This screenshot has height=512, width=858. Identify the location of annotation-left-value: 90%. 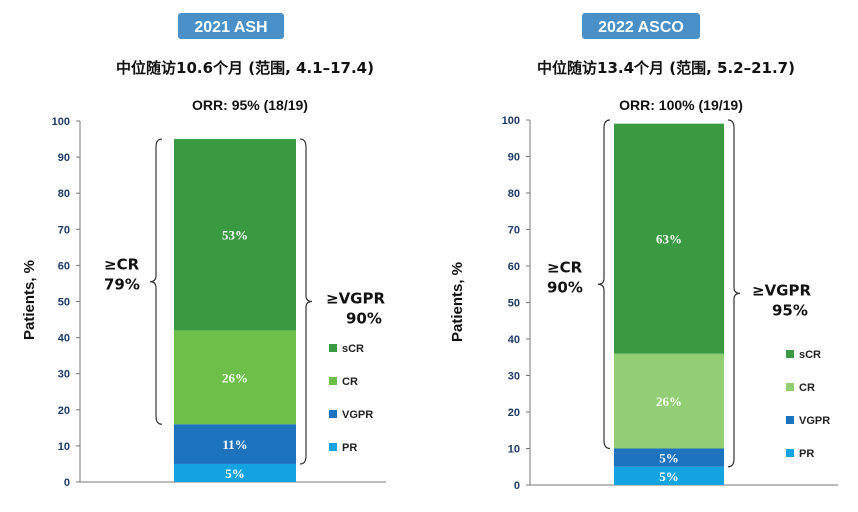
(565, 287).